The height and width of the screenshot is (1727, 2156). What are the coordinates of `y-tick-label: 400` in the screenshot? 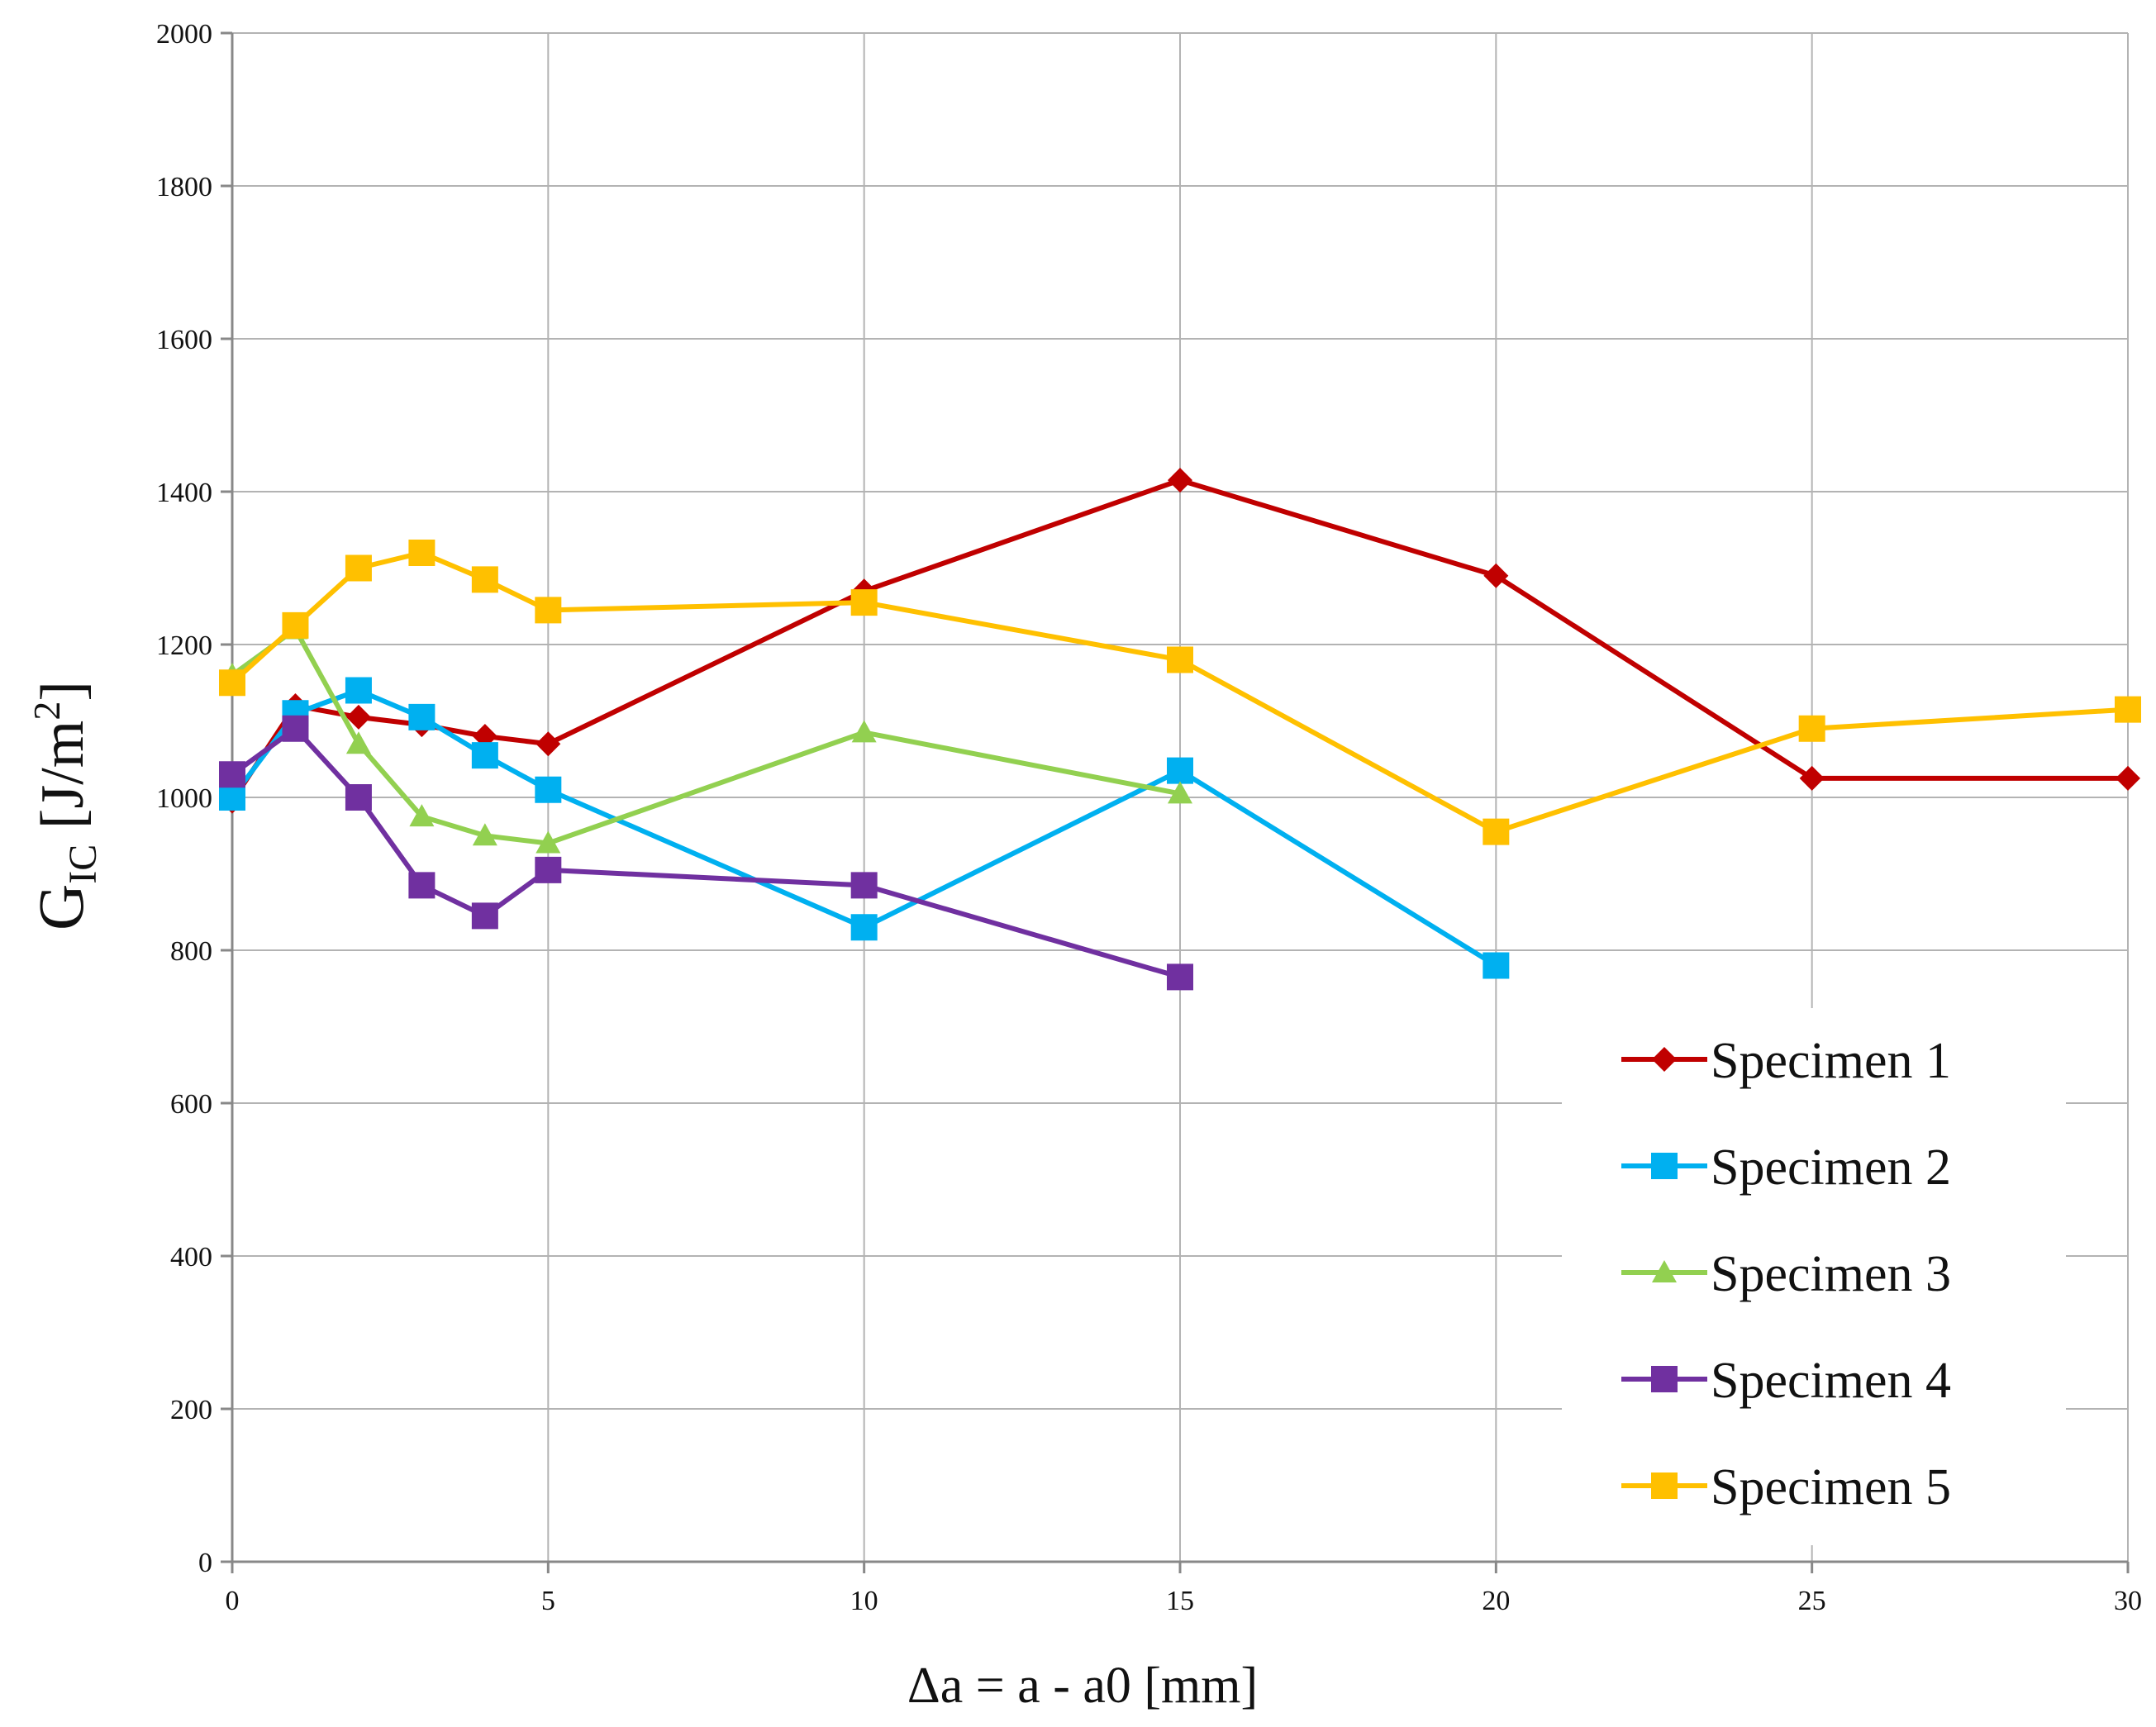 It's located at (191, 1257).